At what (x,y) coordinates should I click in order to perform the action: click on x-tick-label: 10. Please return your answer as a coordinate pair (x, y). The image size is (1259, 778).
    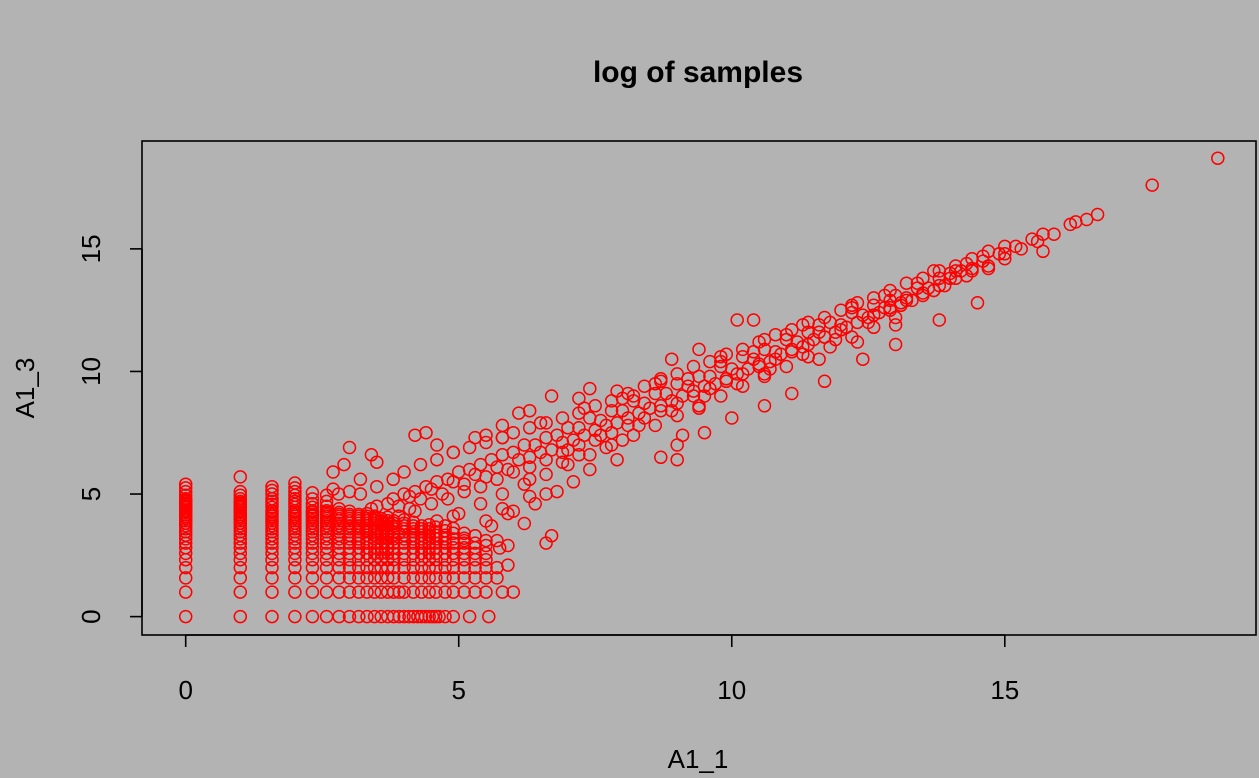
    Looking at the image, I should click on (731, 690).